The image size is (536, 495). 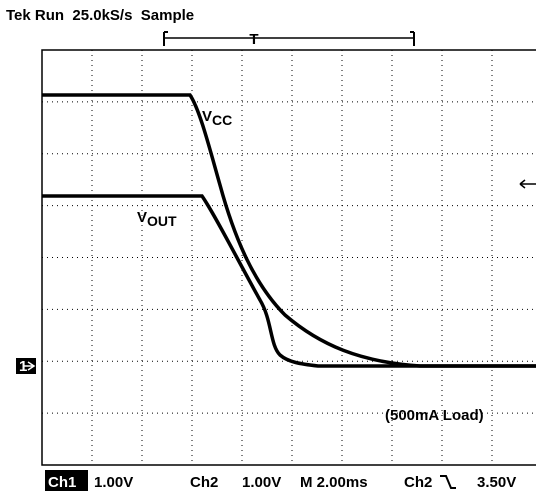 What do you see at coordinates (62, 482) in the screenshot?
I see `ch1: Ch1` at bounding box center [62, 482].